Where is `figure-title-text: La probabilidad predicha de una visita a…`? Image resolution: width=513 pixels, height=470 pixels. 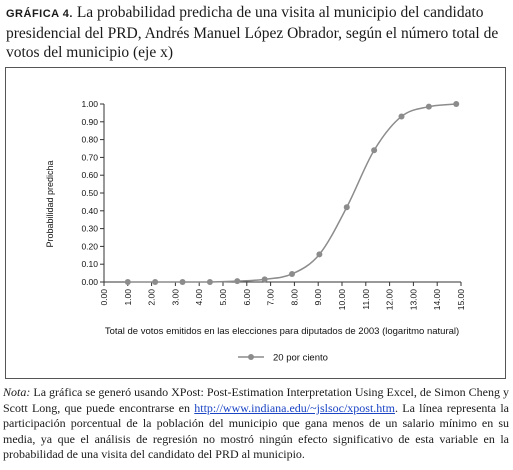
figure-title-text: La probabilidad predicha de una visita a… is located at coordinates (252, 32).